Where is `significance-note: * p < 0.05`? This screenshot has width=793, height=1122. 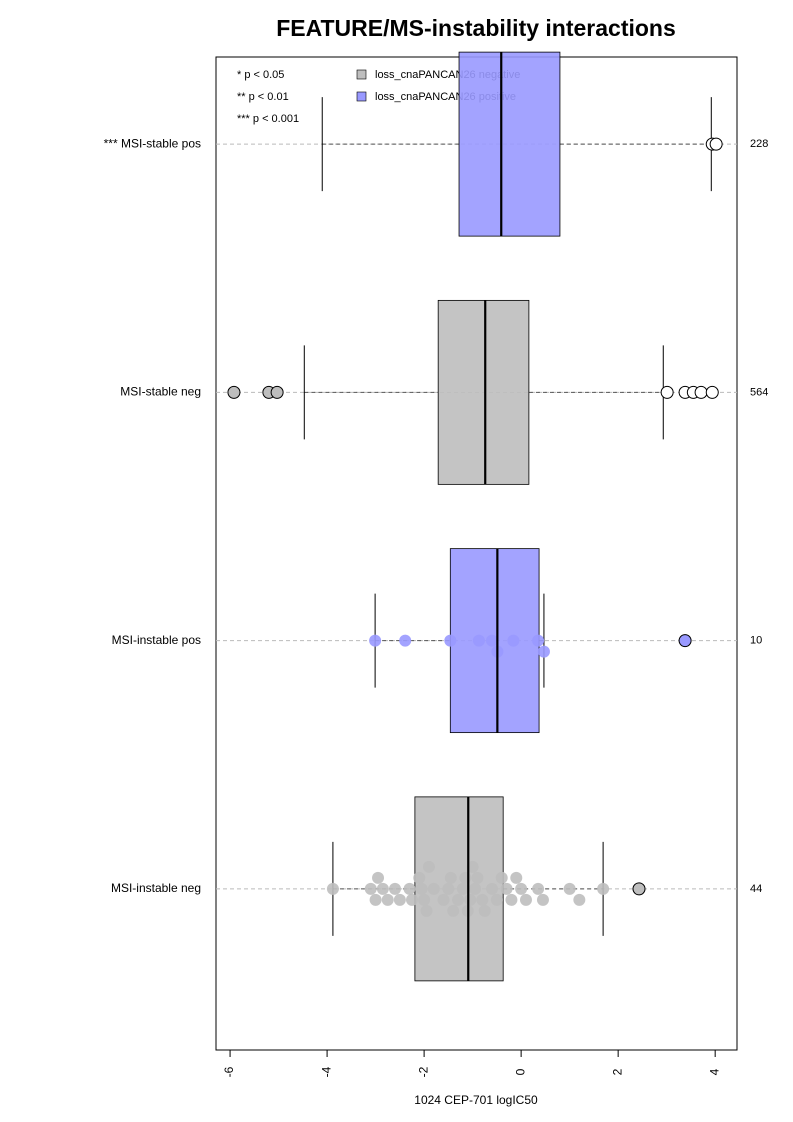
significance-note: * p < 0.05 is located at coordinates (260, 75).